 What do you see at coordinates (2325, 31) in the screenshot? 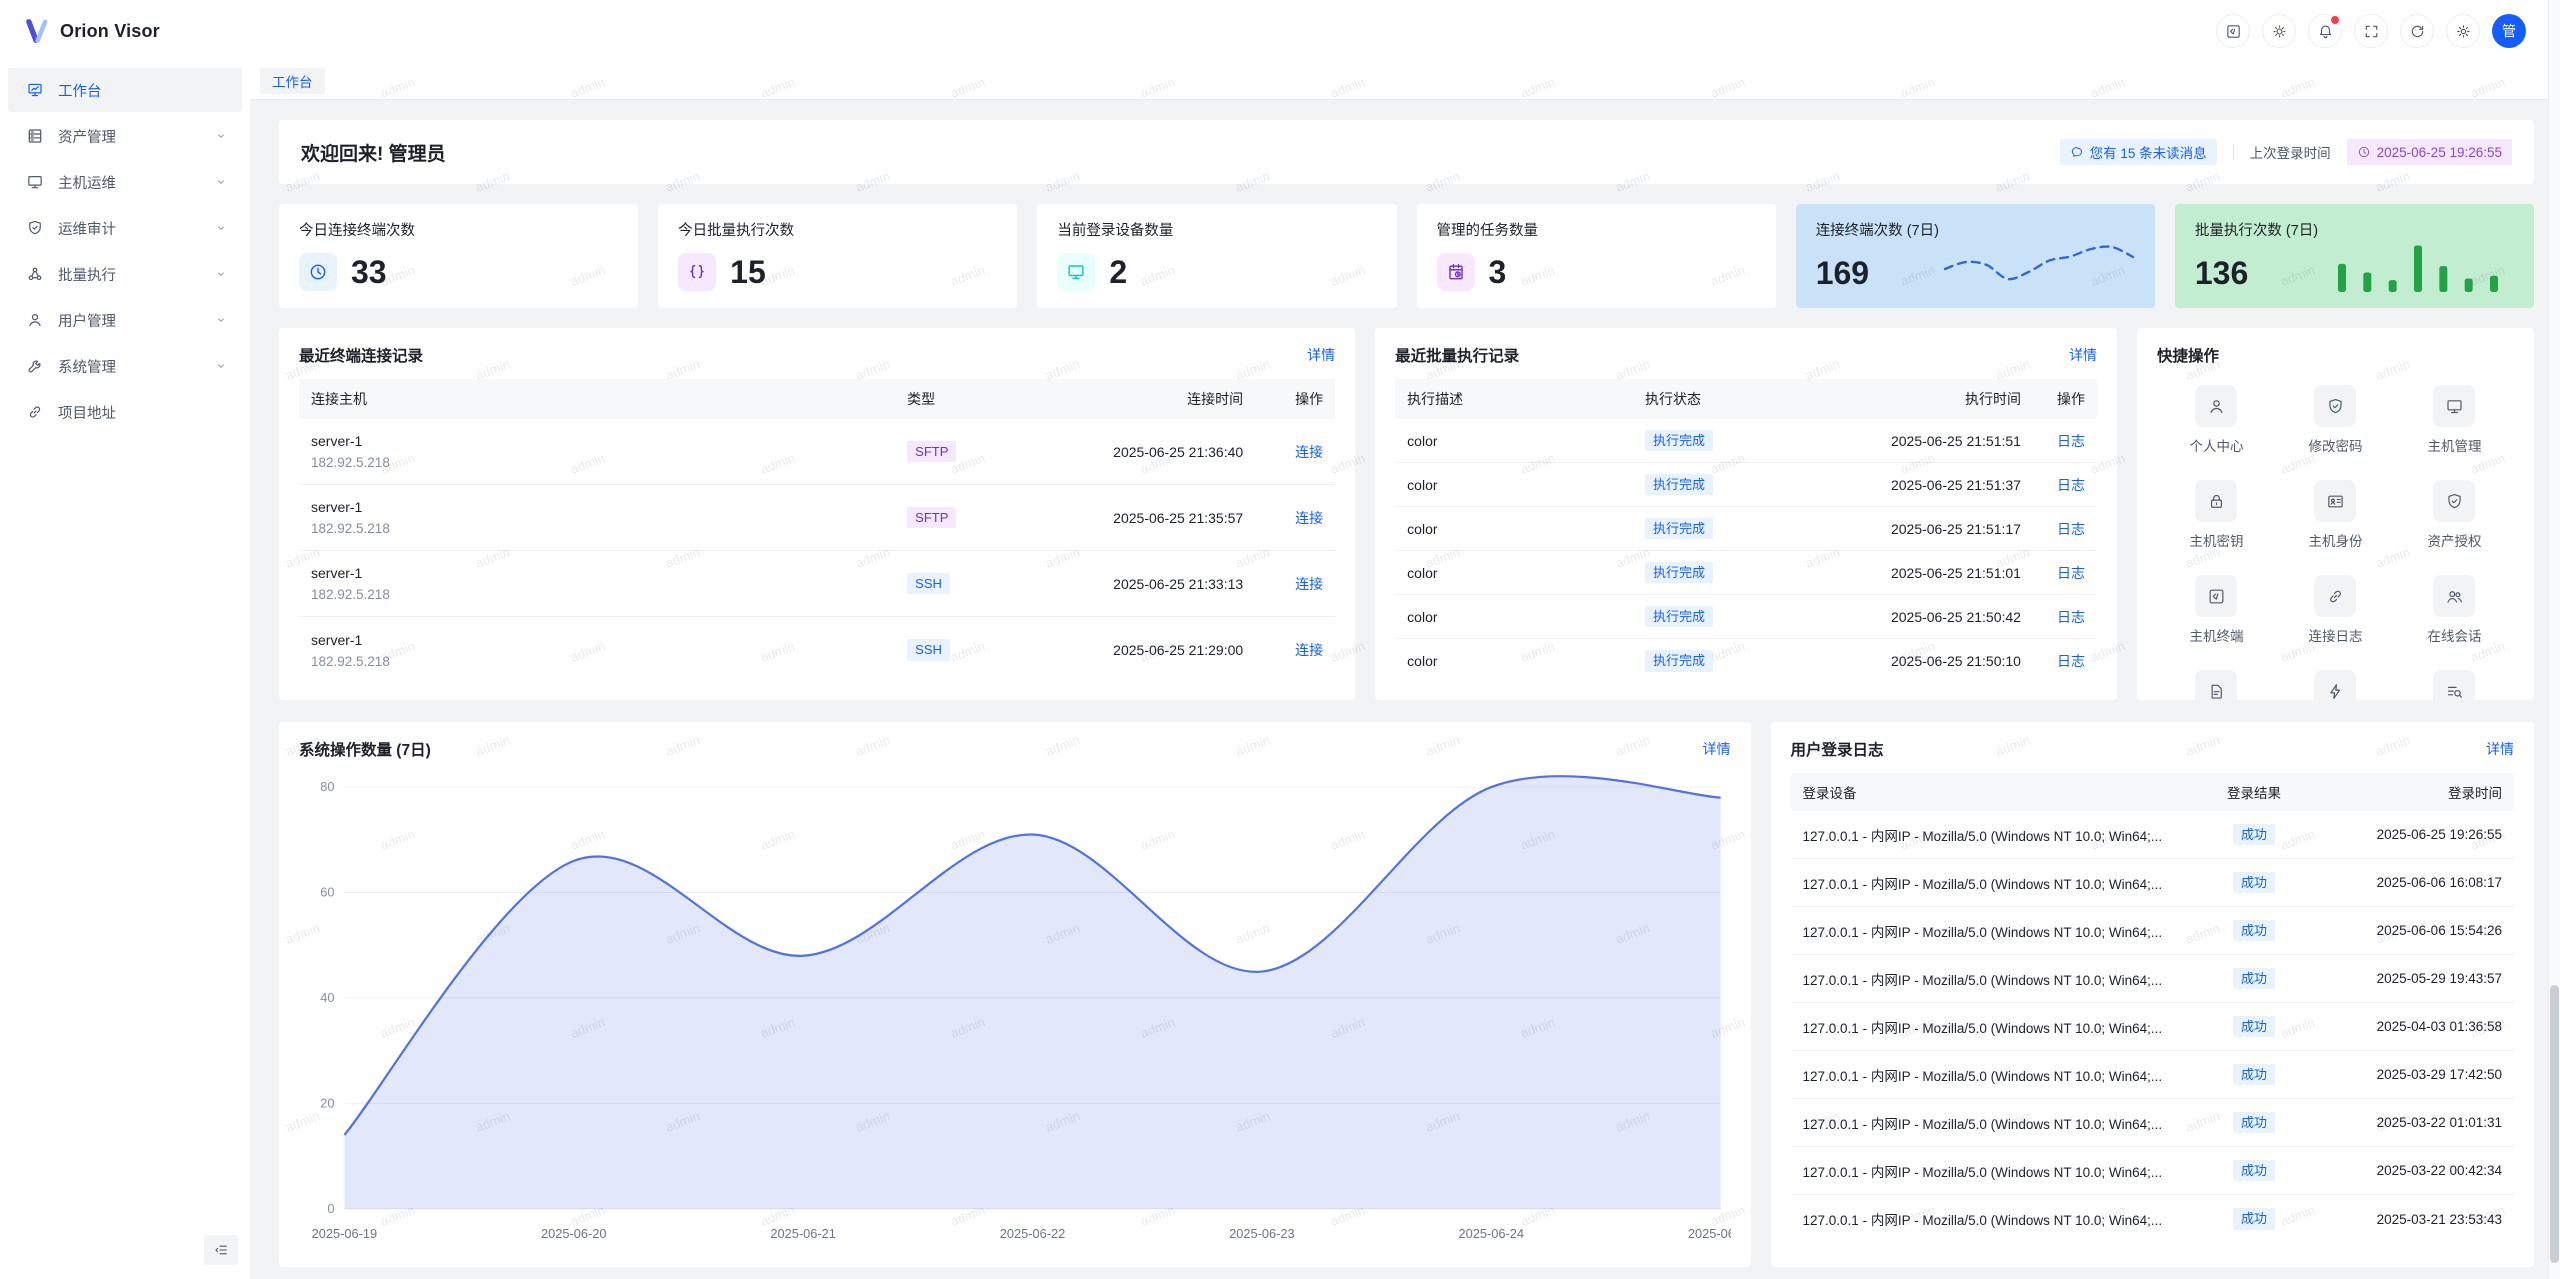
I see `notification-bell-icon-button` at bounding box center [2325, 31].